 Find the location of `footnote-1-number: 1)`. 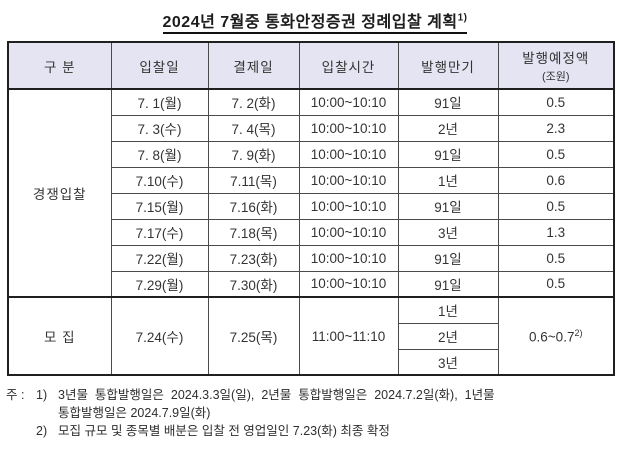

footnote-1-number: 1) is located at coordinates (42, 395).